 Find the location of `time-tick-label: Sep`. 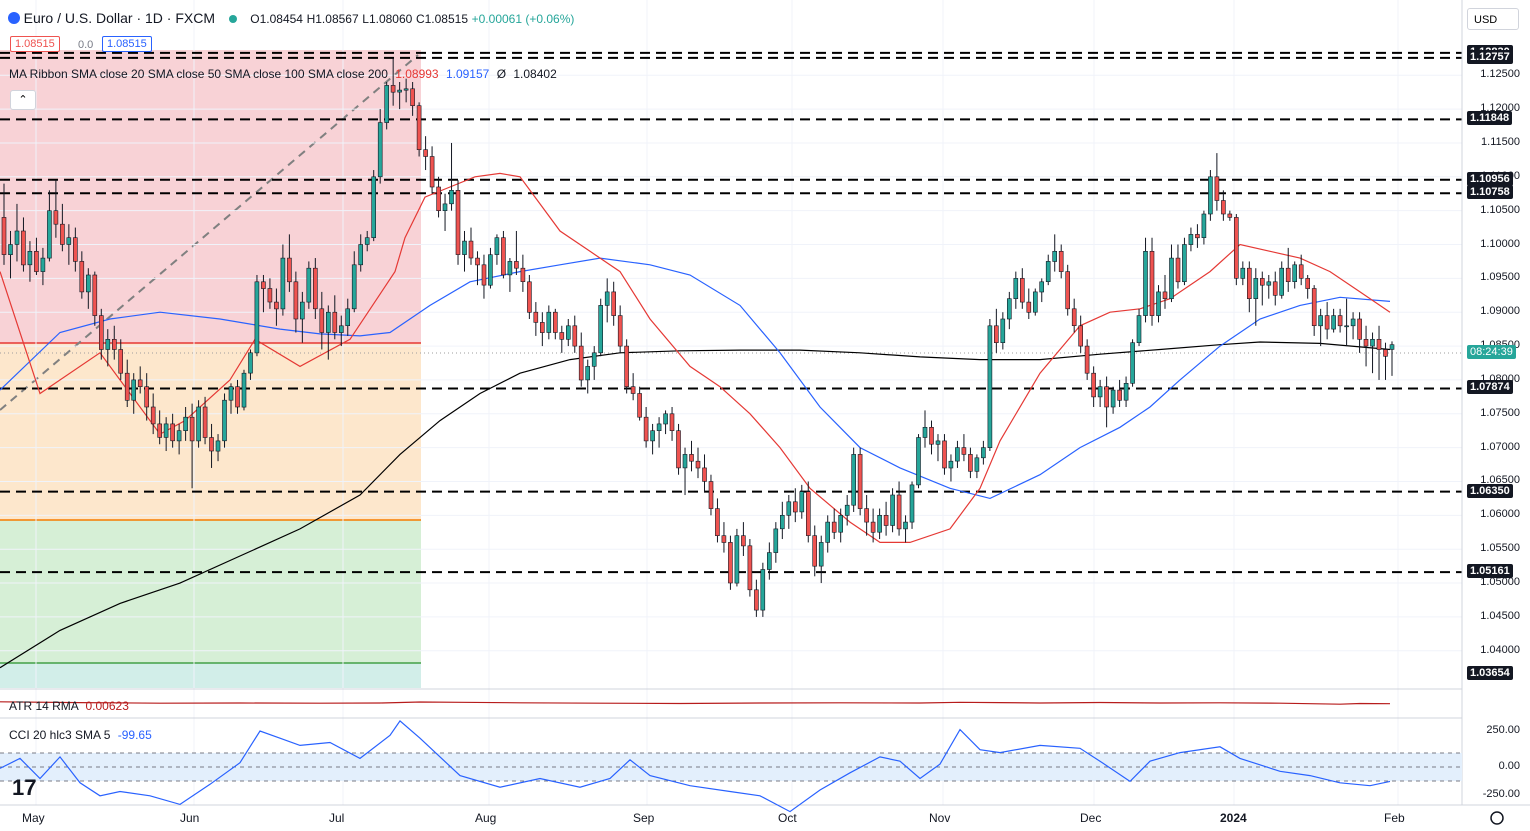

time-tick-label: Sep is located at coordinates (644, 818).